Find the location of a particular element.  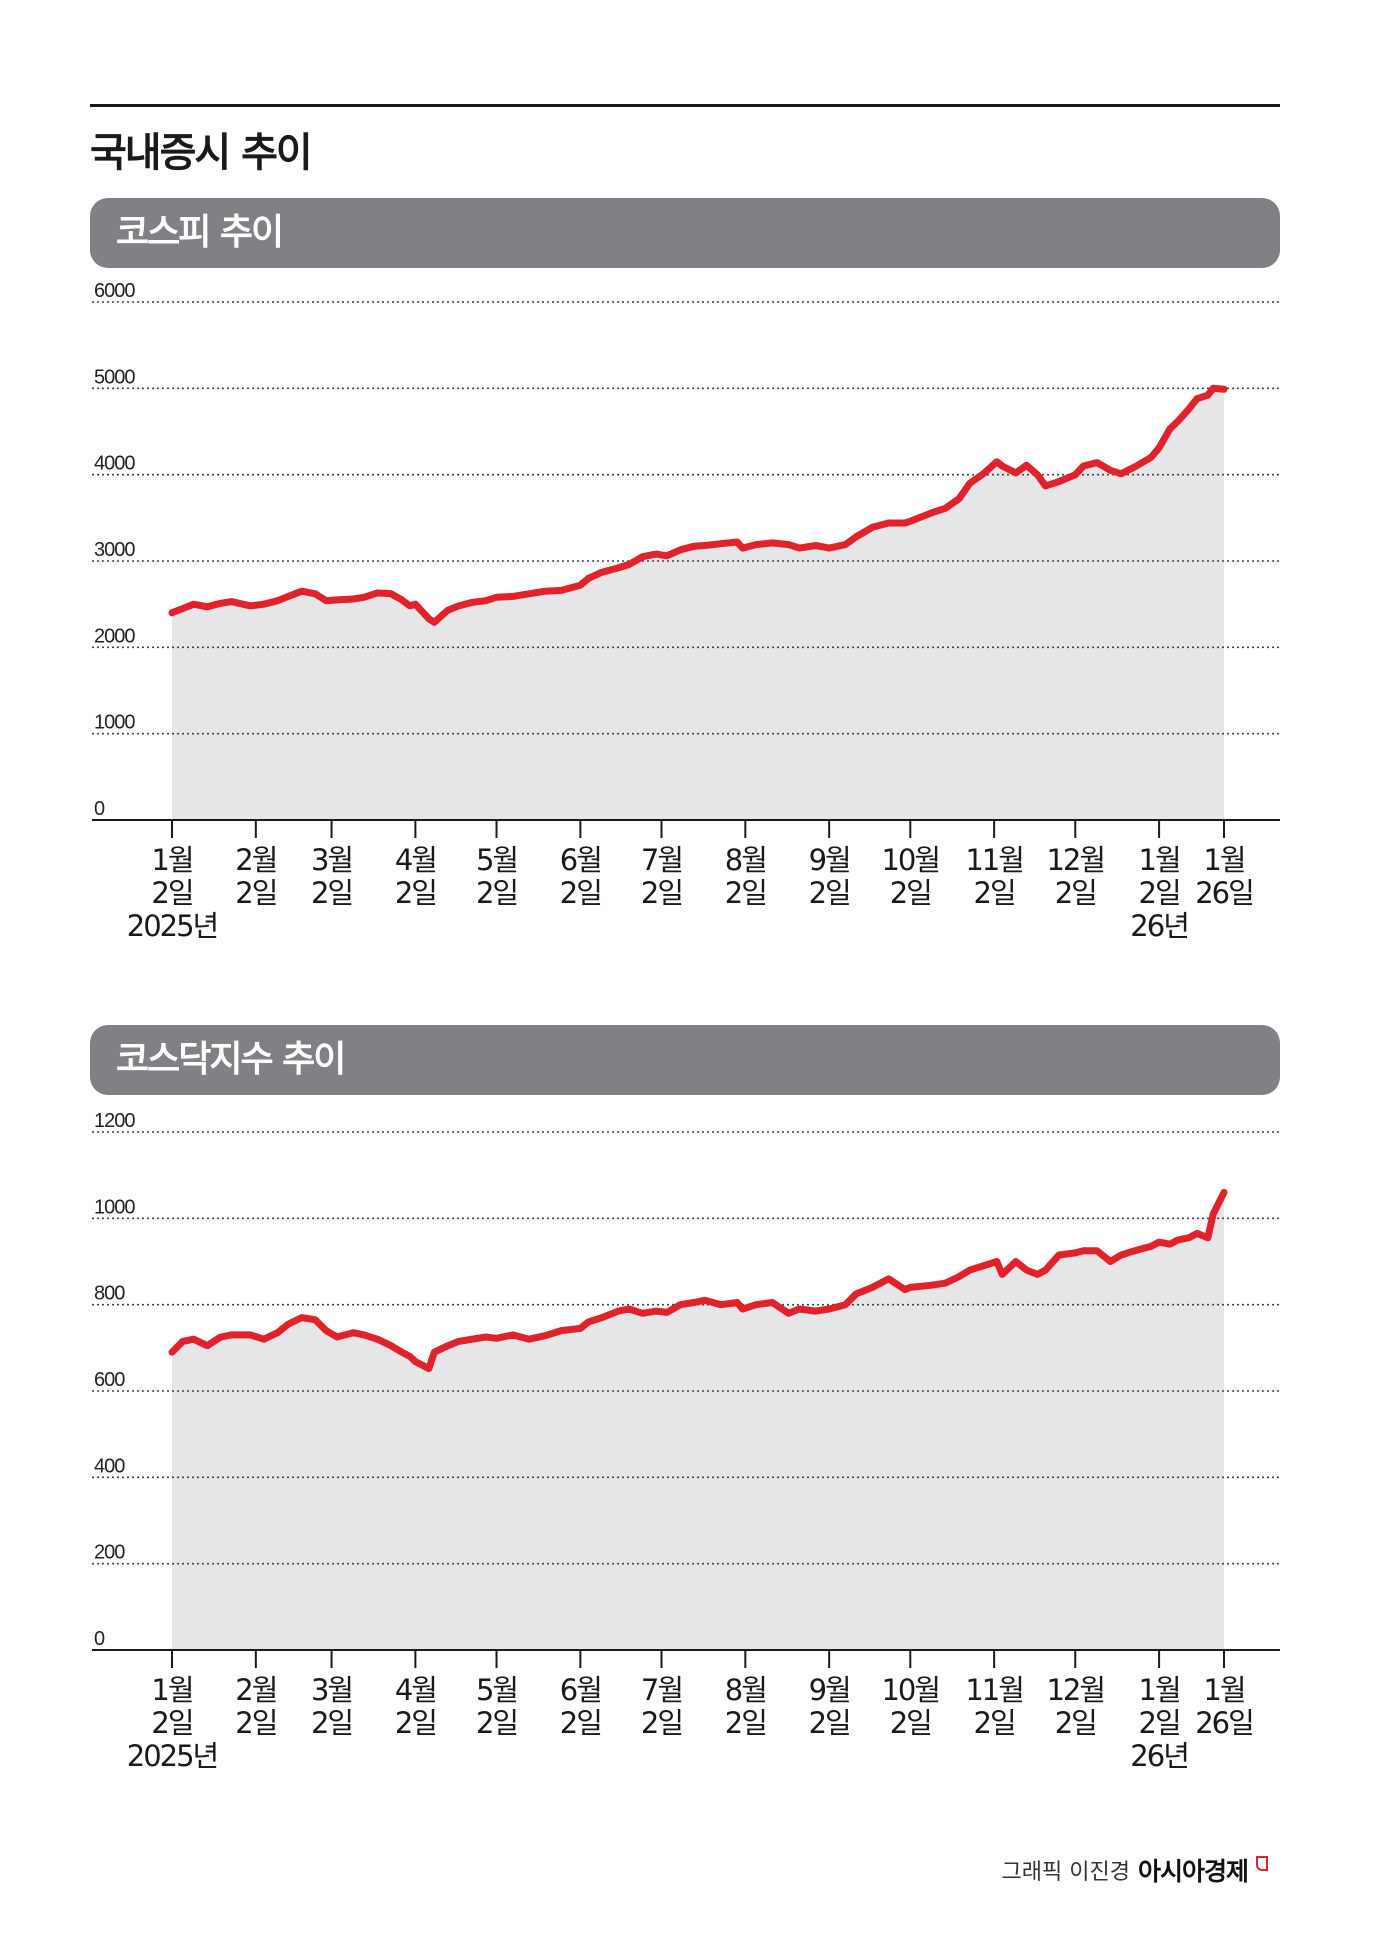

kospi-chart-title: 코스피 추이 is located at coordinates (685, 233).